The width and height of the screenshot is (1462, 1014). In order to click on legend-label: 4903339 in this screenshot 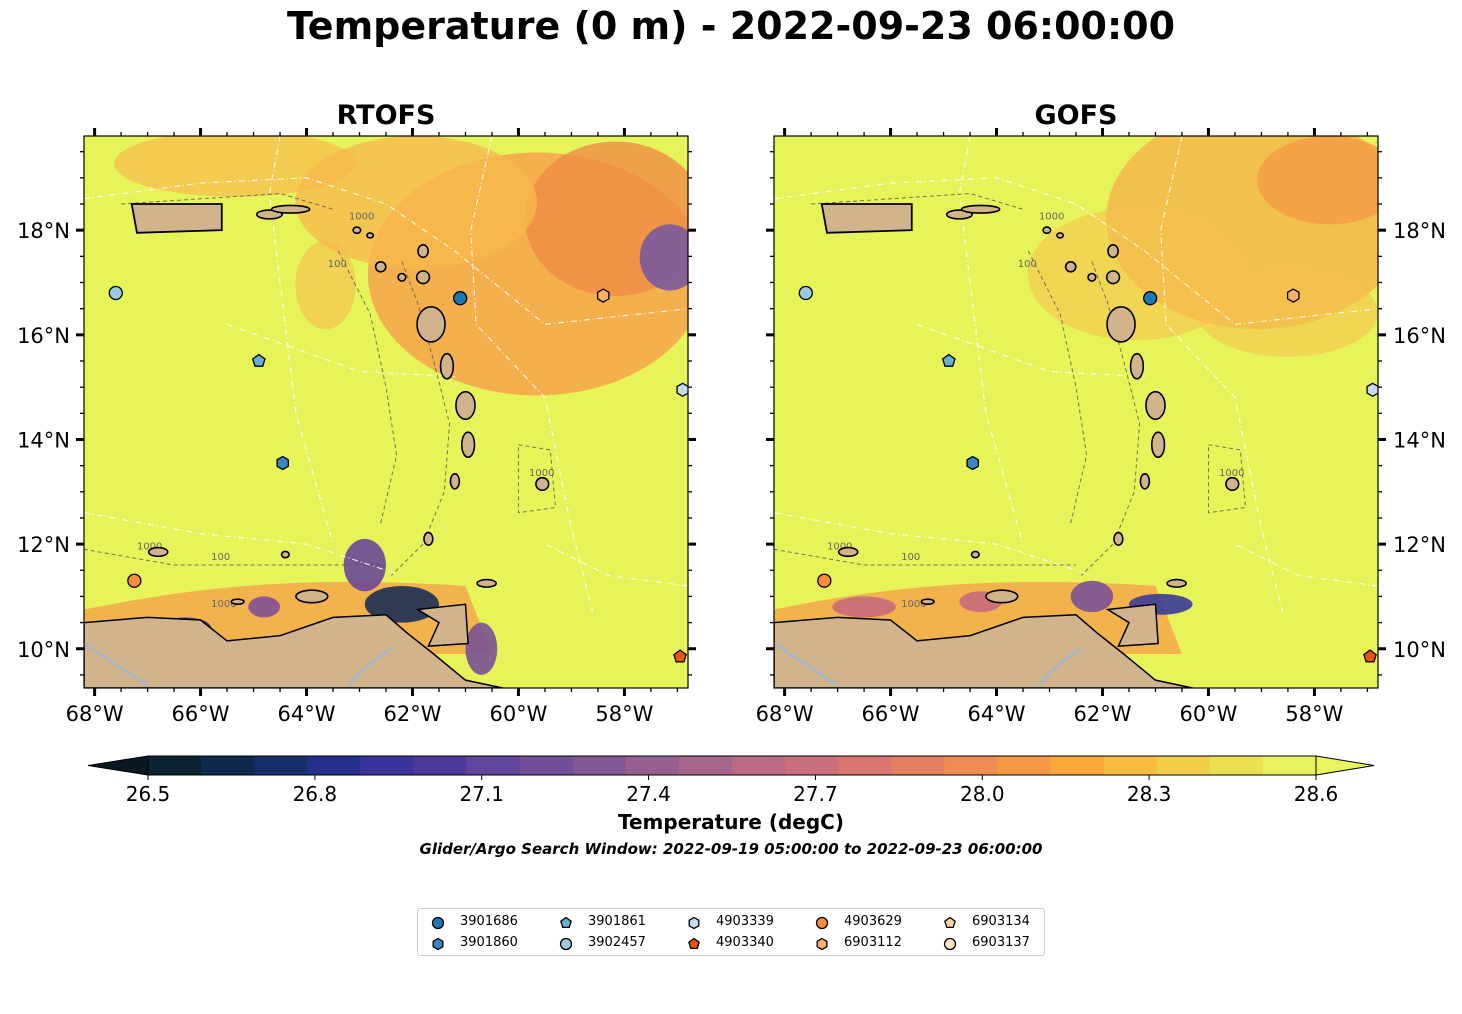, I will do `click(745, 921)`.